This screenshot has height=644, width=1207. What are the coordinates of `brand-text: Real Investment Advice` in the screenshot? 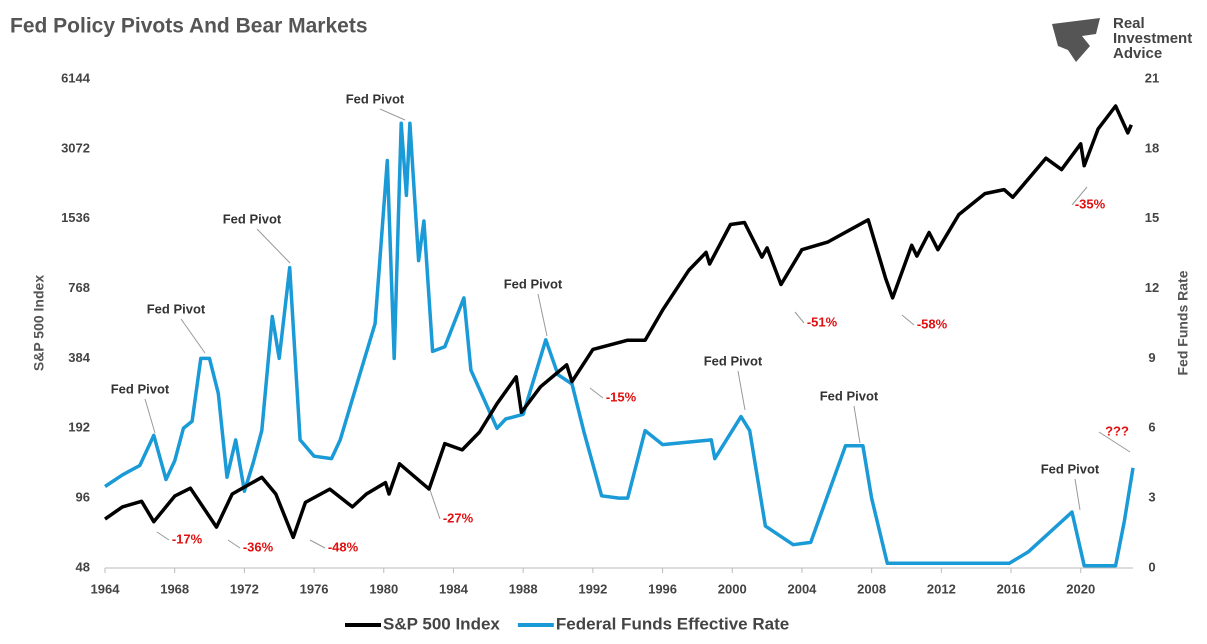 It's located at (1153, 39).